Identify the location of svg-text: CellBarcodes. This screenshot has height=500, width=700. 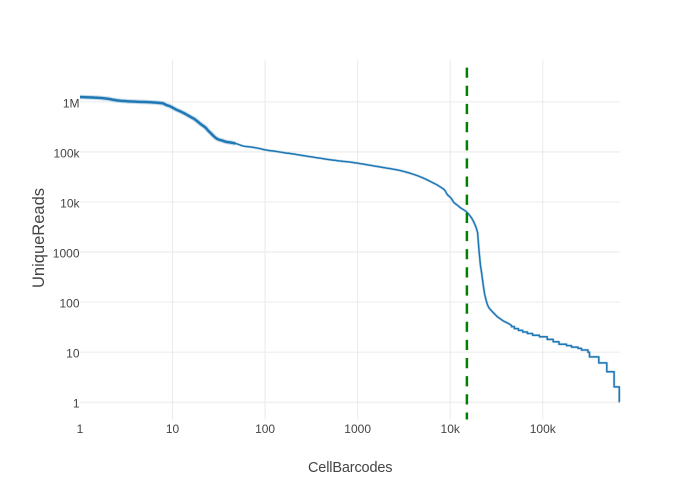
(350, 468).